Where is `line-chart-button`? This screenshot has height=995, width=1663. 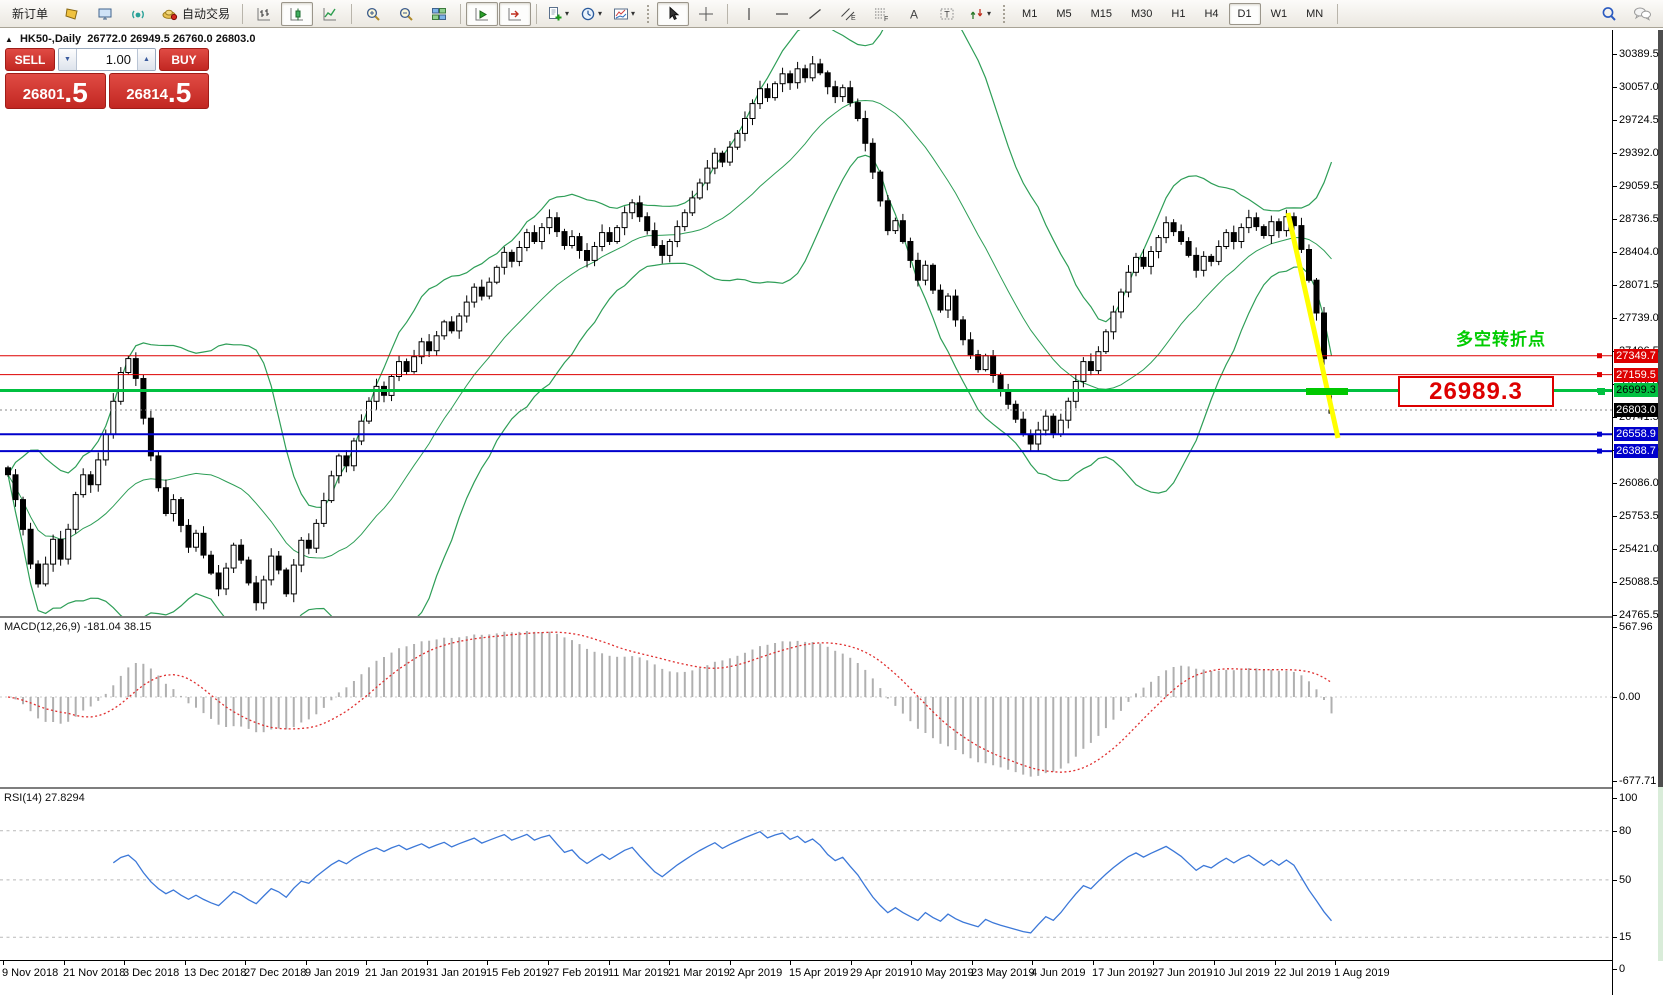
line-chart-button is located at coordinates (330, 14).